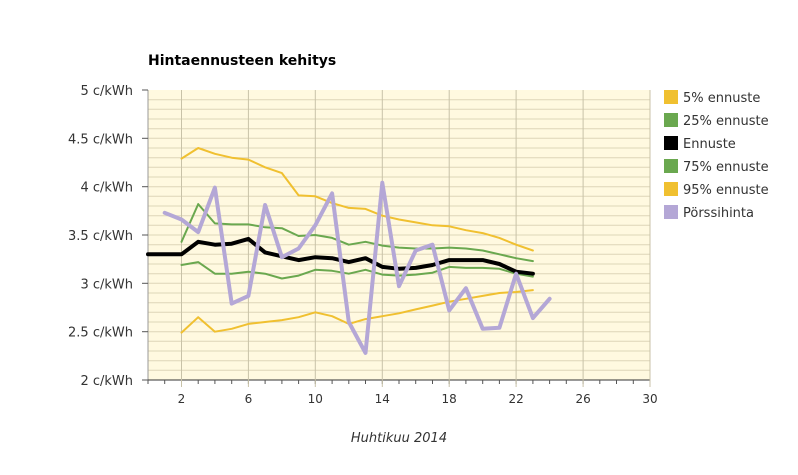  Describe the element at coordinates (709, 144) in the screenshot. I see `legend-label: Ennuste` at that location.